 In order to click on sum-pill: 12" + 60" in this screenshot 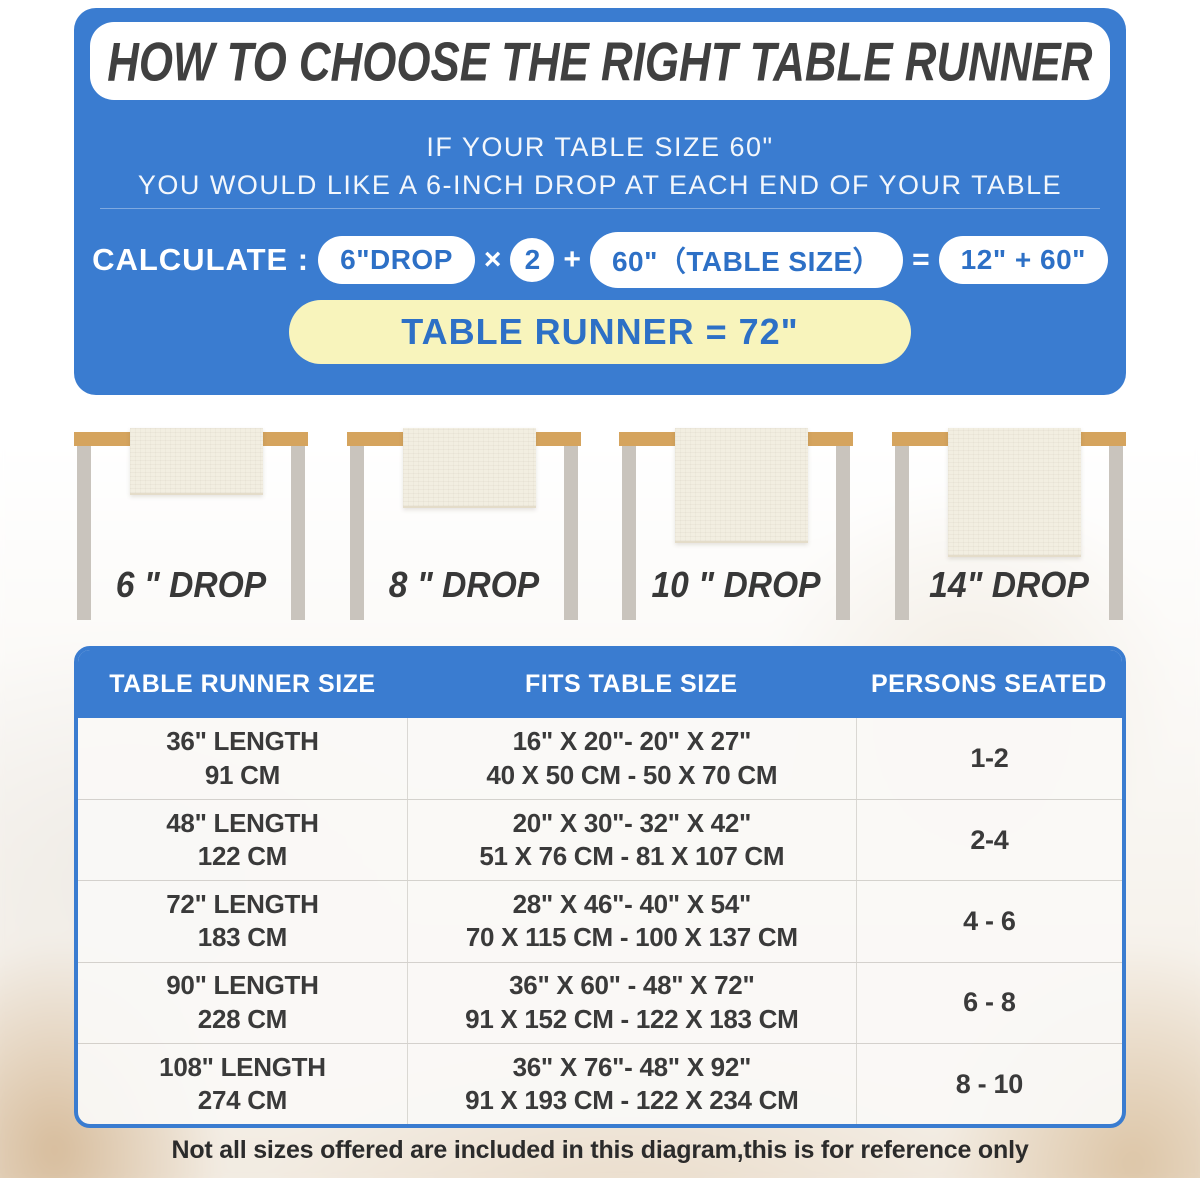, I will do `click(1023, 260)`.